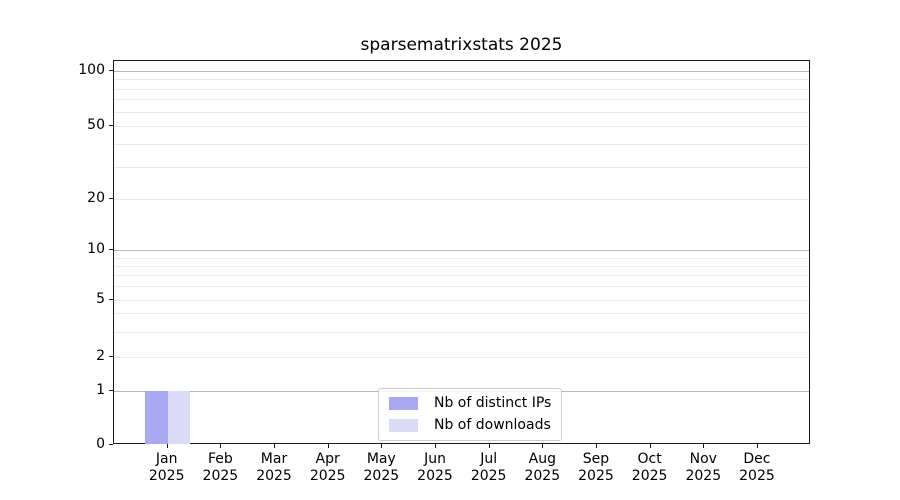  I want to click on x-tick-month: Apr, so click(327, 459).